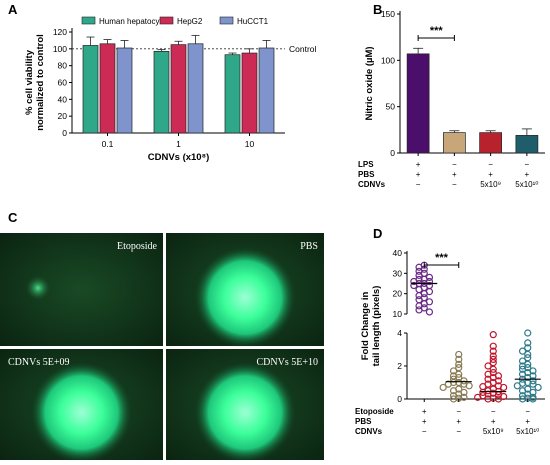  What do you see at coordinates (63, 116) in the screenshot?
I see `a-y-tick-label: 20` at bounding box center [63, 116].